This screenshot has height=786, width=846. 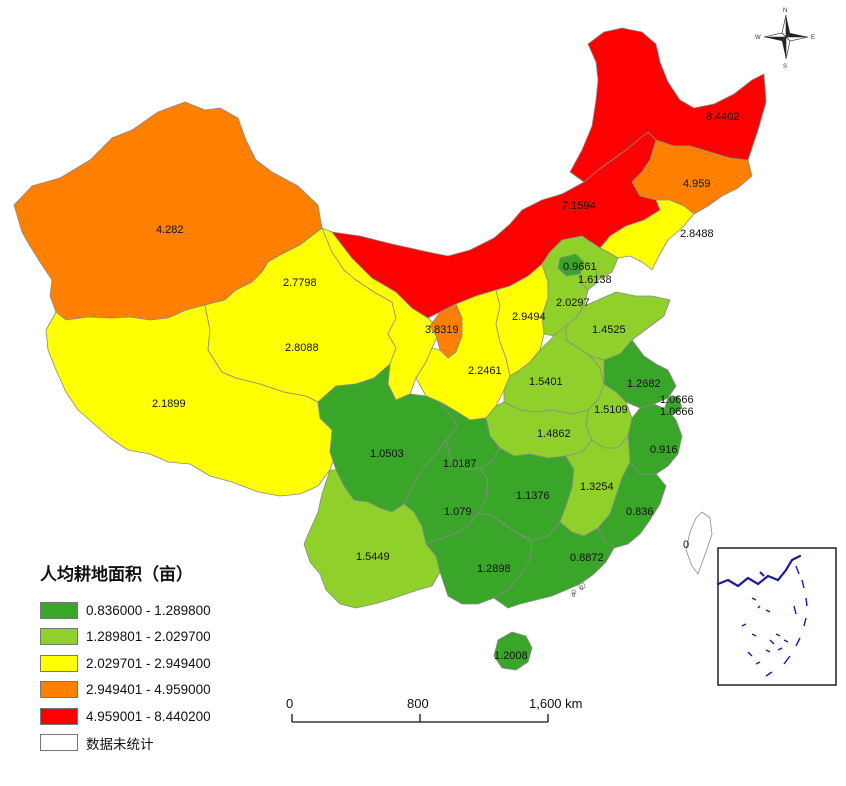 I want to click on compass-e: E, so click(x=813, y=38).